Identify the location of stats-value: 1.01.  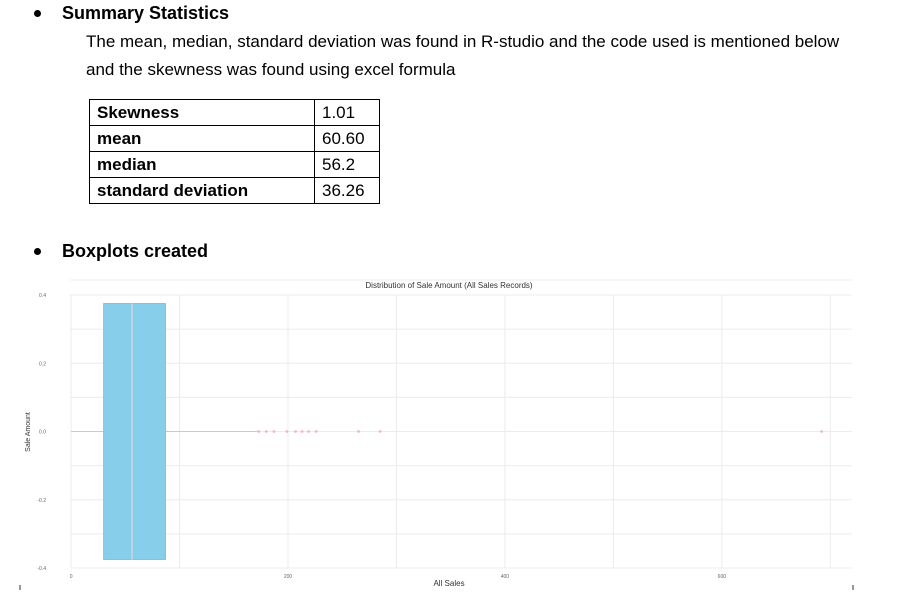
(347, 112).